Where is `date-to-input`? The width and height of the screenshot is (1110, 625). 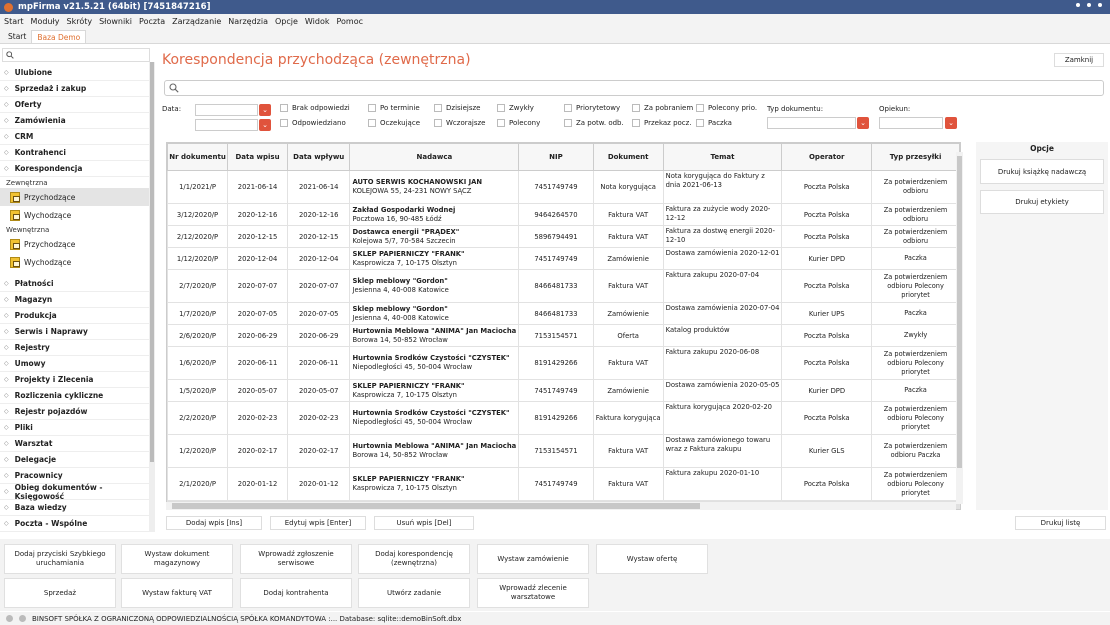 date-to-input is located at coordinates (226, 125).